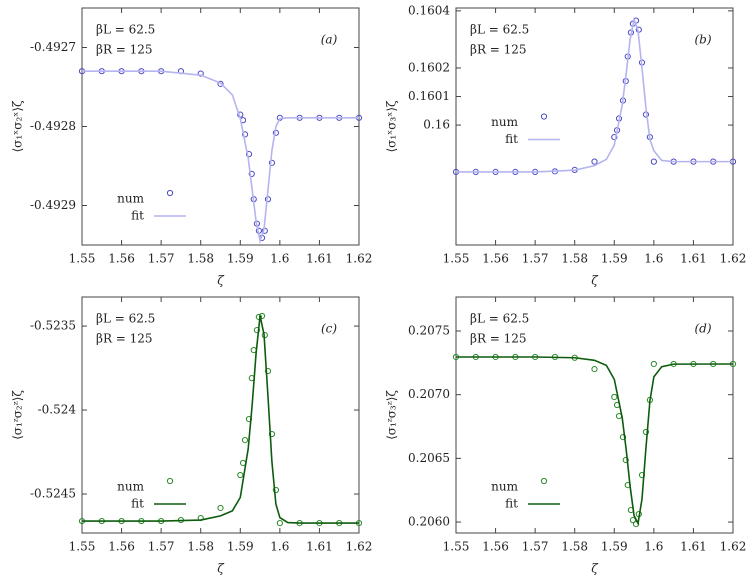 This screenshot has width=747, height=587. I want to click on y-tick-label: 0.1602, so click(429, 67).